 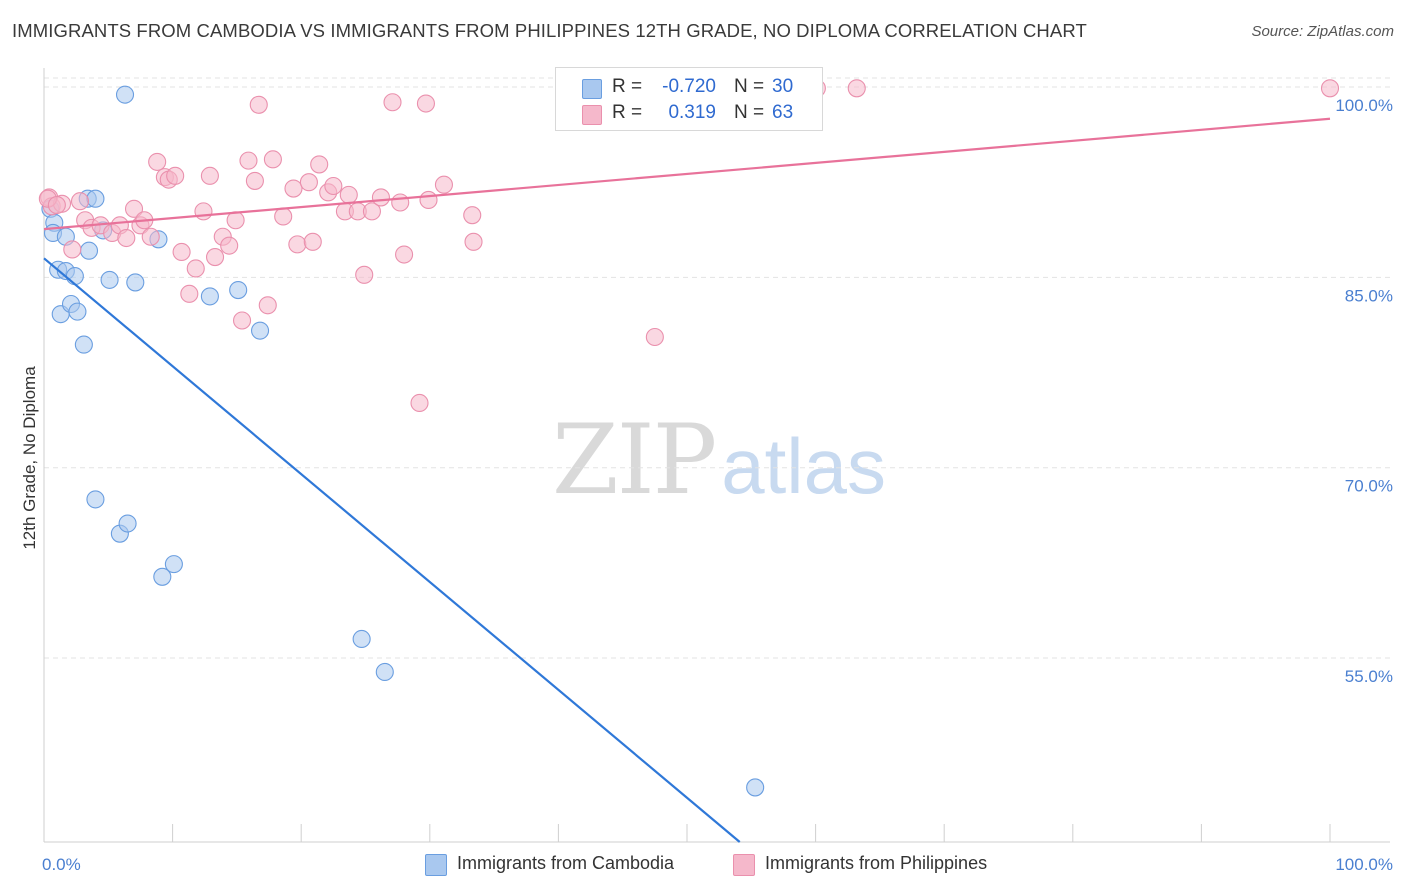 I want to click on n-value: 30, so click(x=783, y=86).